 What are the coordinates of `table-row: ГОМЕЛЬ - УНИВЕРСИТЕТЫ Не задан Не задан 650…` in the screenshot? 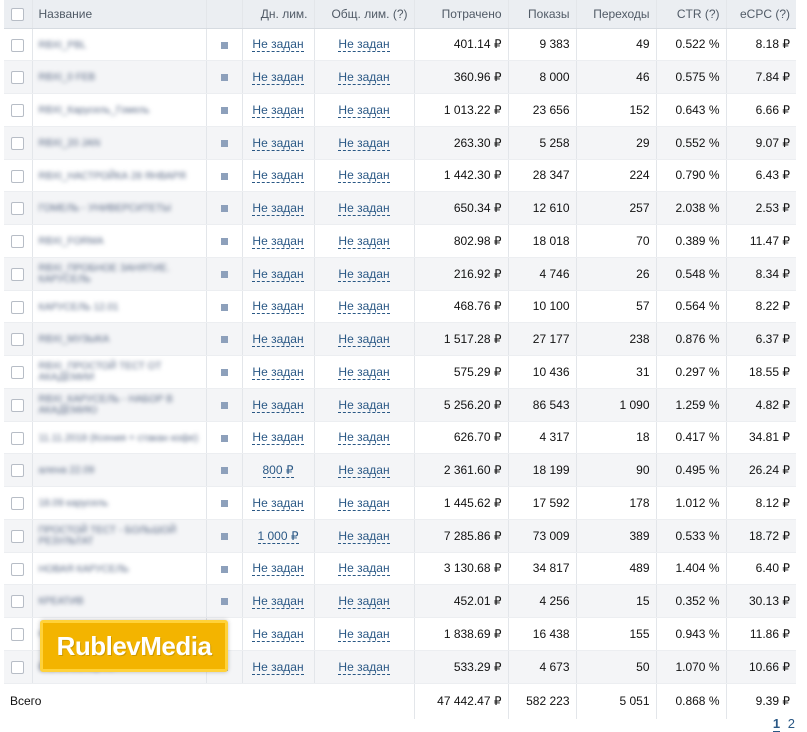 It's located at (400, 208).